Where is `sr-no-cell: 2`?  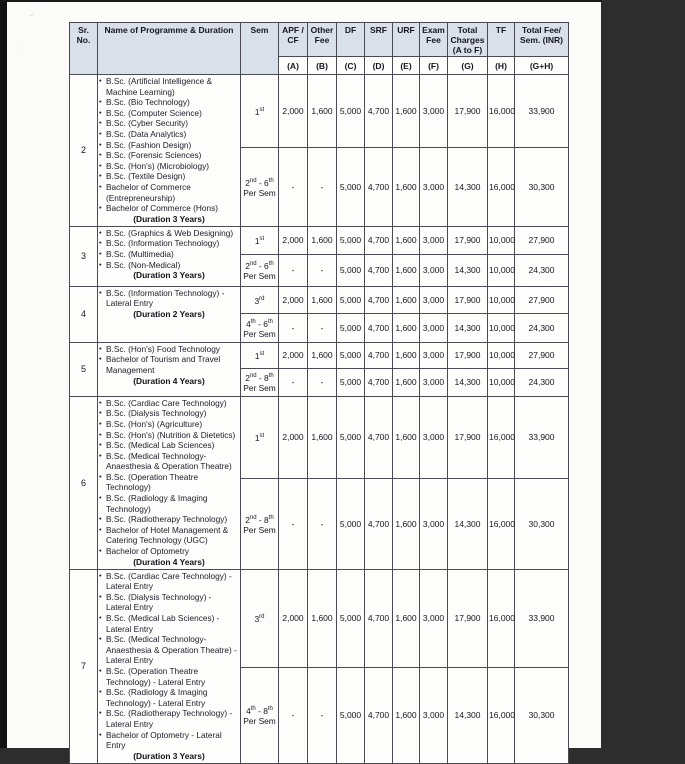 sr-no-cell: 2 is located at coordinates (83, 150).